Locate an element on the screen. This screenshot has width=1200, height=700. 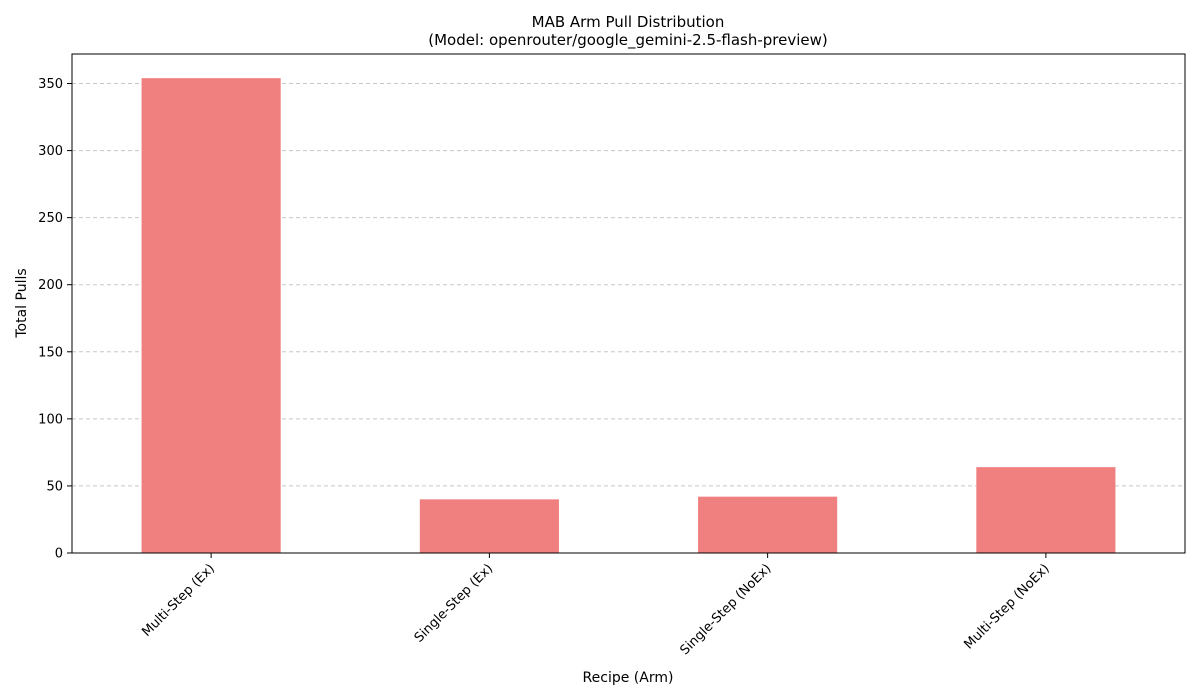
x-tick-label: Single-Step (Ex) is located at coordinates (454, 603).